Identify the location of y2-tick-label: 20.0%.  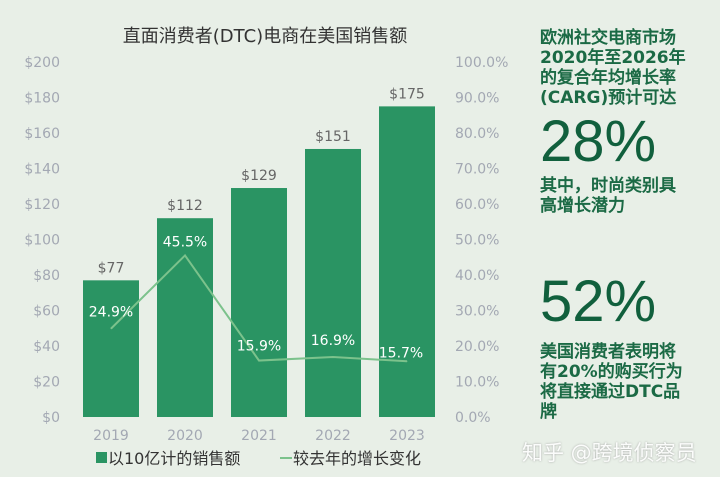
(477, 347).